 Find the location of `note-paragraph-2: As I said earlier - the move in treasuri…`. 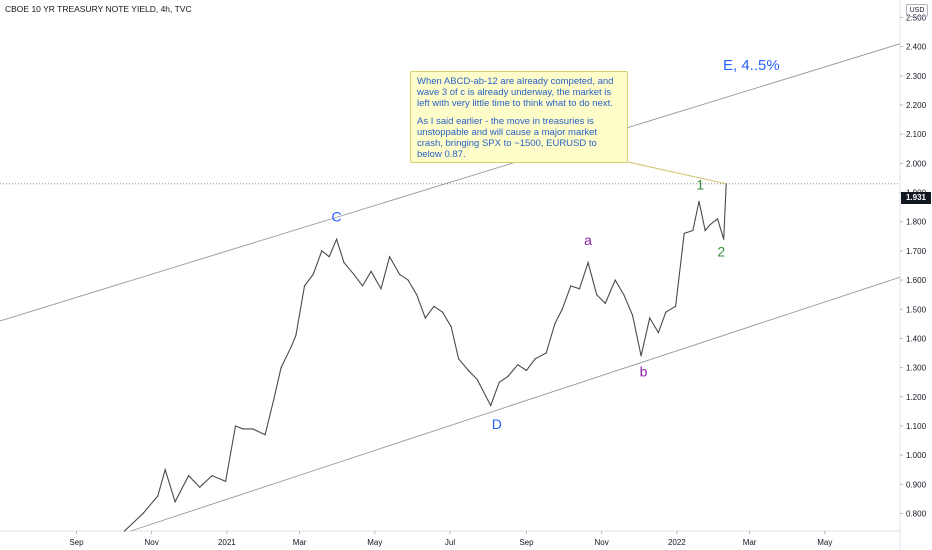

note-paragraph-2: As I said earlier - the move in treasuri… is located at coordinates (507, 138).